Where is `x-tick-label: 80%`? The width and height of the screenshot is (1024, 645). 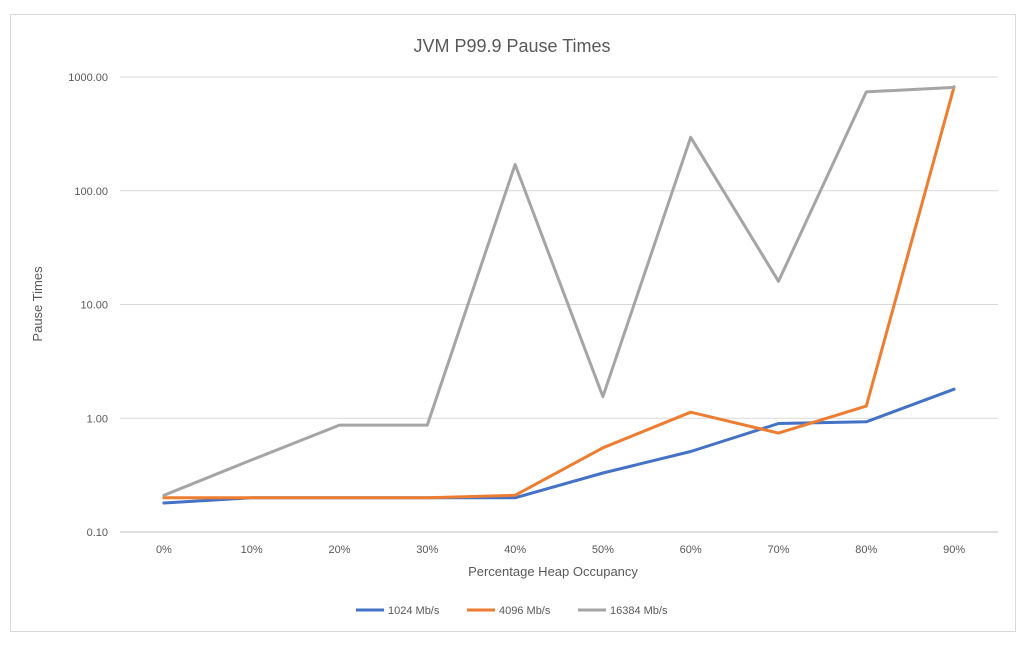 x-tick-label: 80% is located at coordinates (866, 550).